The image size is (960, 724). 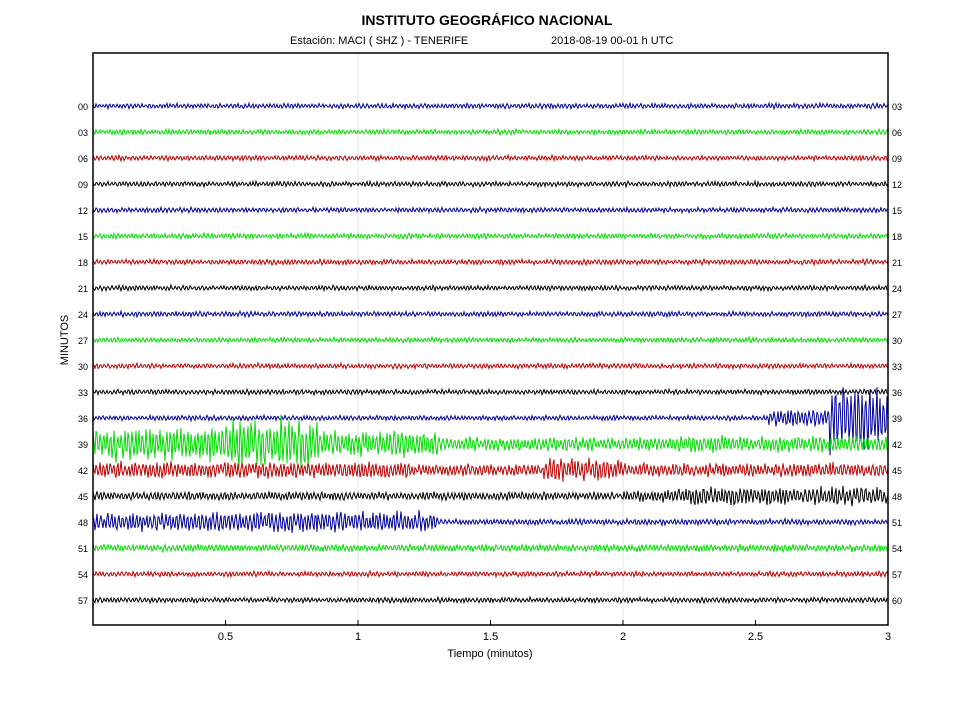 I want to click on right-time-label: 24, so click(x=897, y=289).